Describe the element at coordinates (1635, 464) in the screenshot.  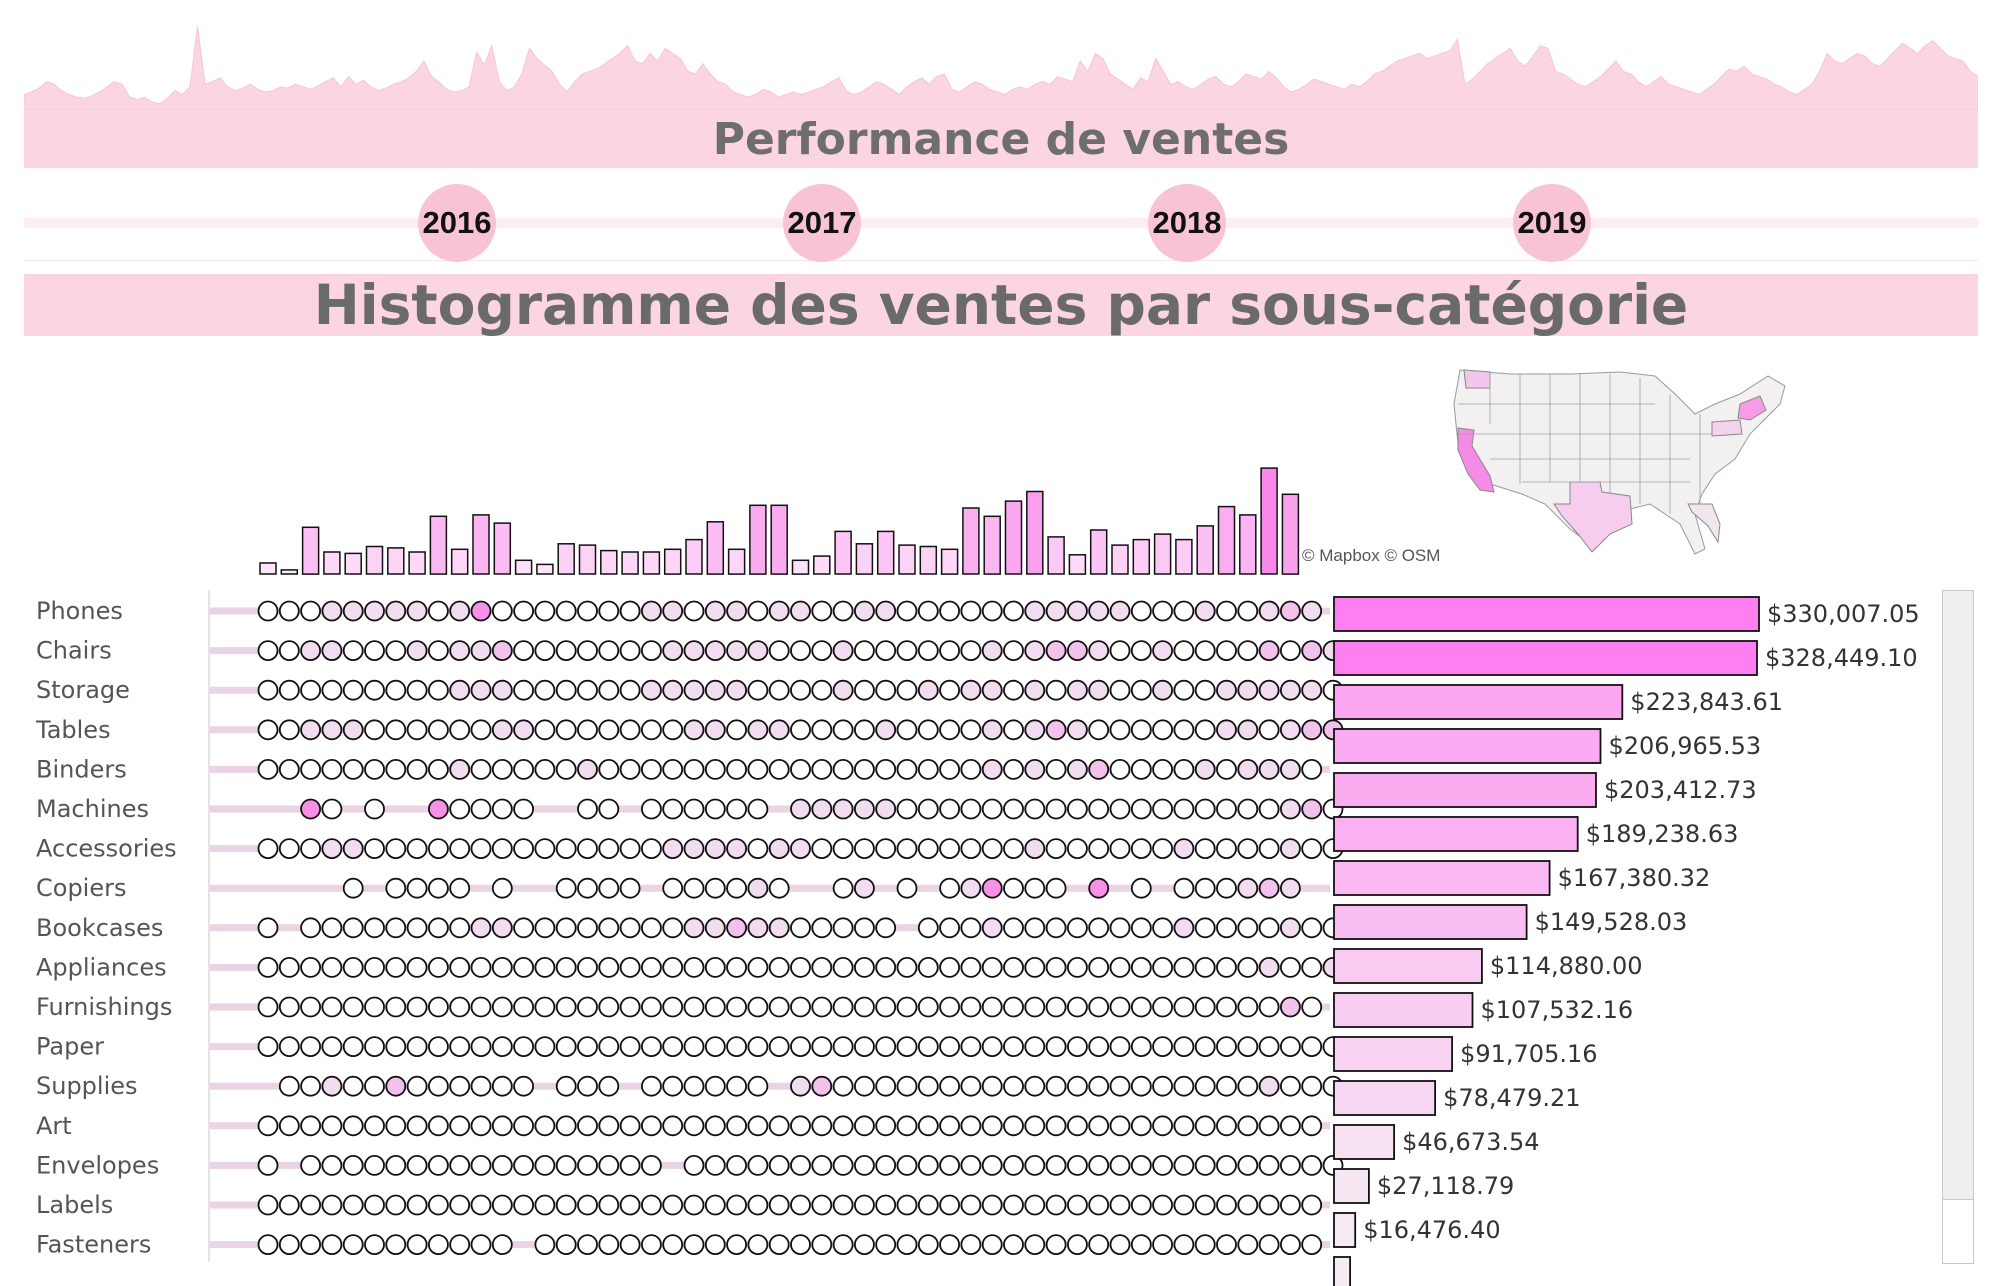
I see `us-states-map` at that location.